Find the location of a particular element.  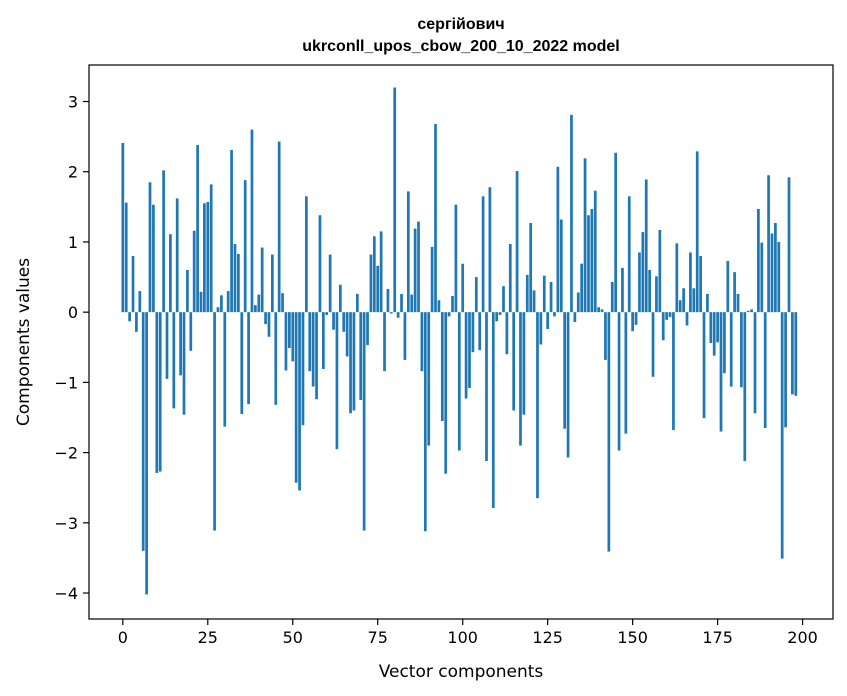

y-tick-label: 0 is located at coordinates (73, 312).